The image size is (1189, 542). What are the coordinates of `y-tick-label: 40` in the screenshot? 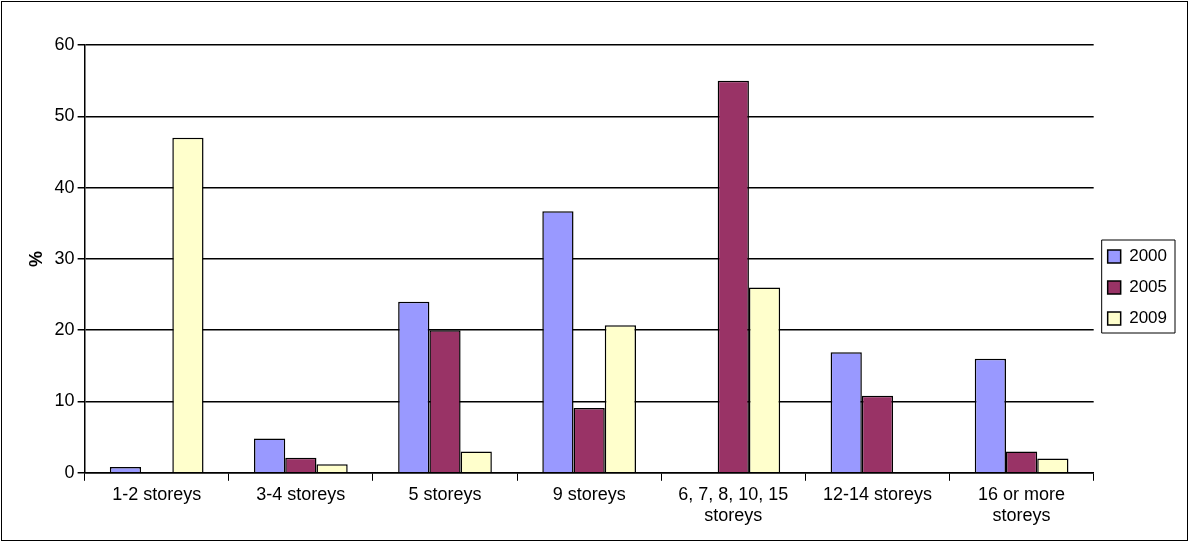 It's located at (64, 186).